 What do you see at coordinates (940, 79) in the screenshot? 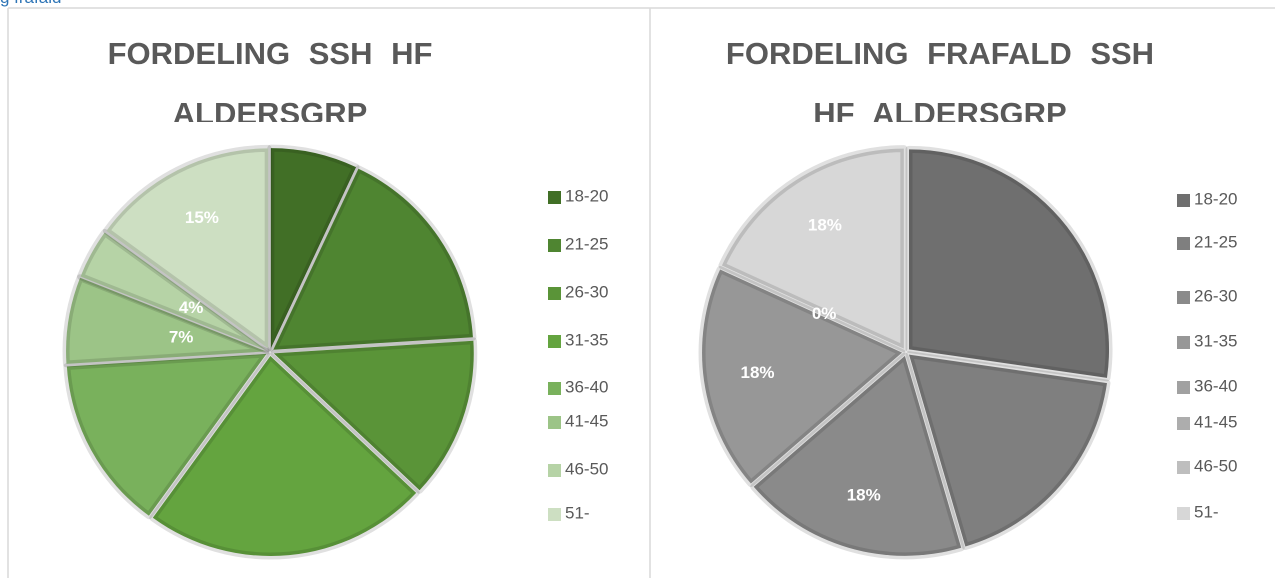
I see `chart-title: FORDELING FRAFALD SSH HF ALDERSGRP` at bounding box center [940, 79].